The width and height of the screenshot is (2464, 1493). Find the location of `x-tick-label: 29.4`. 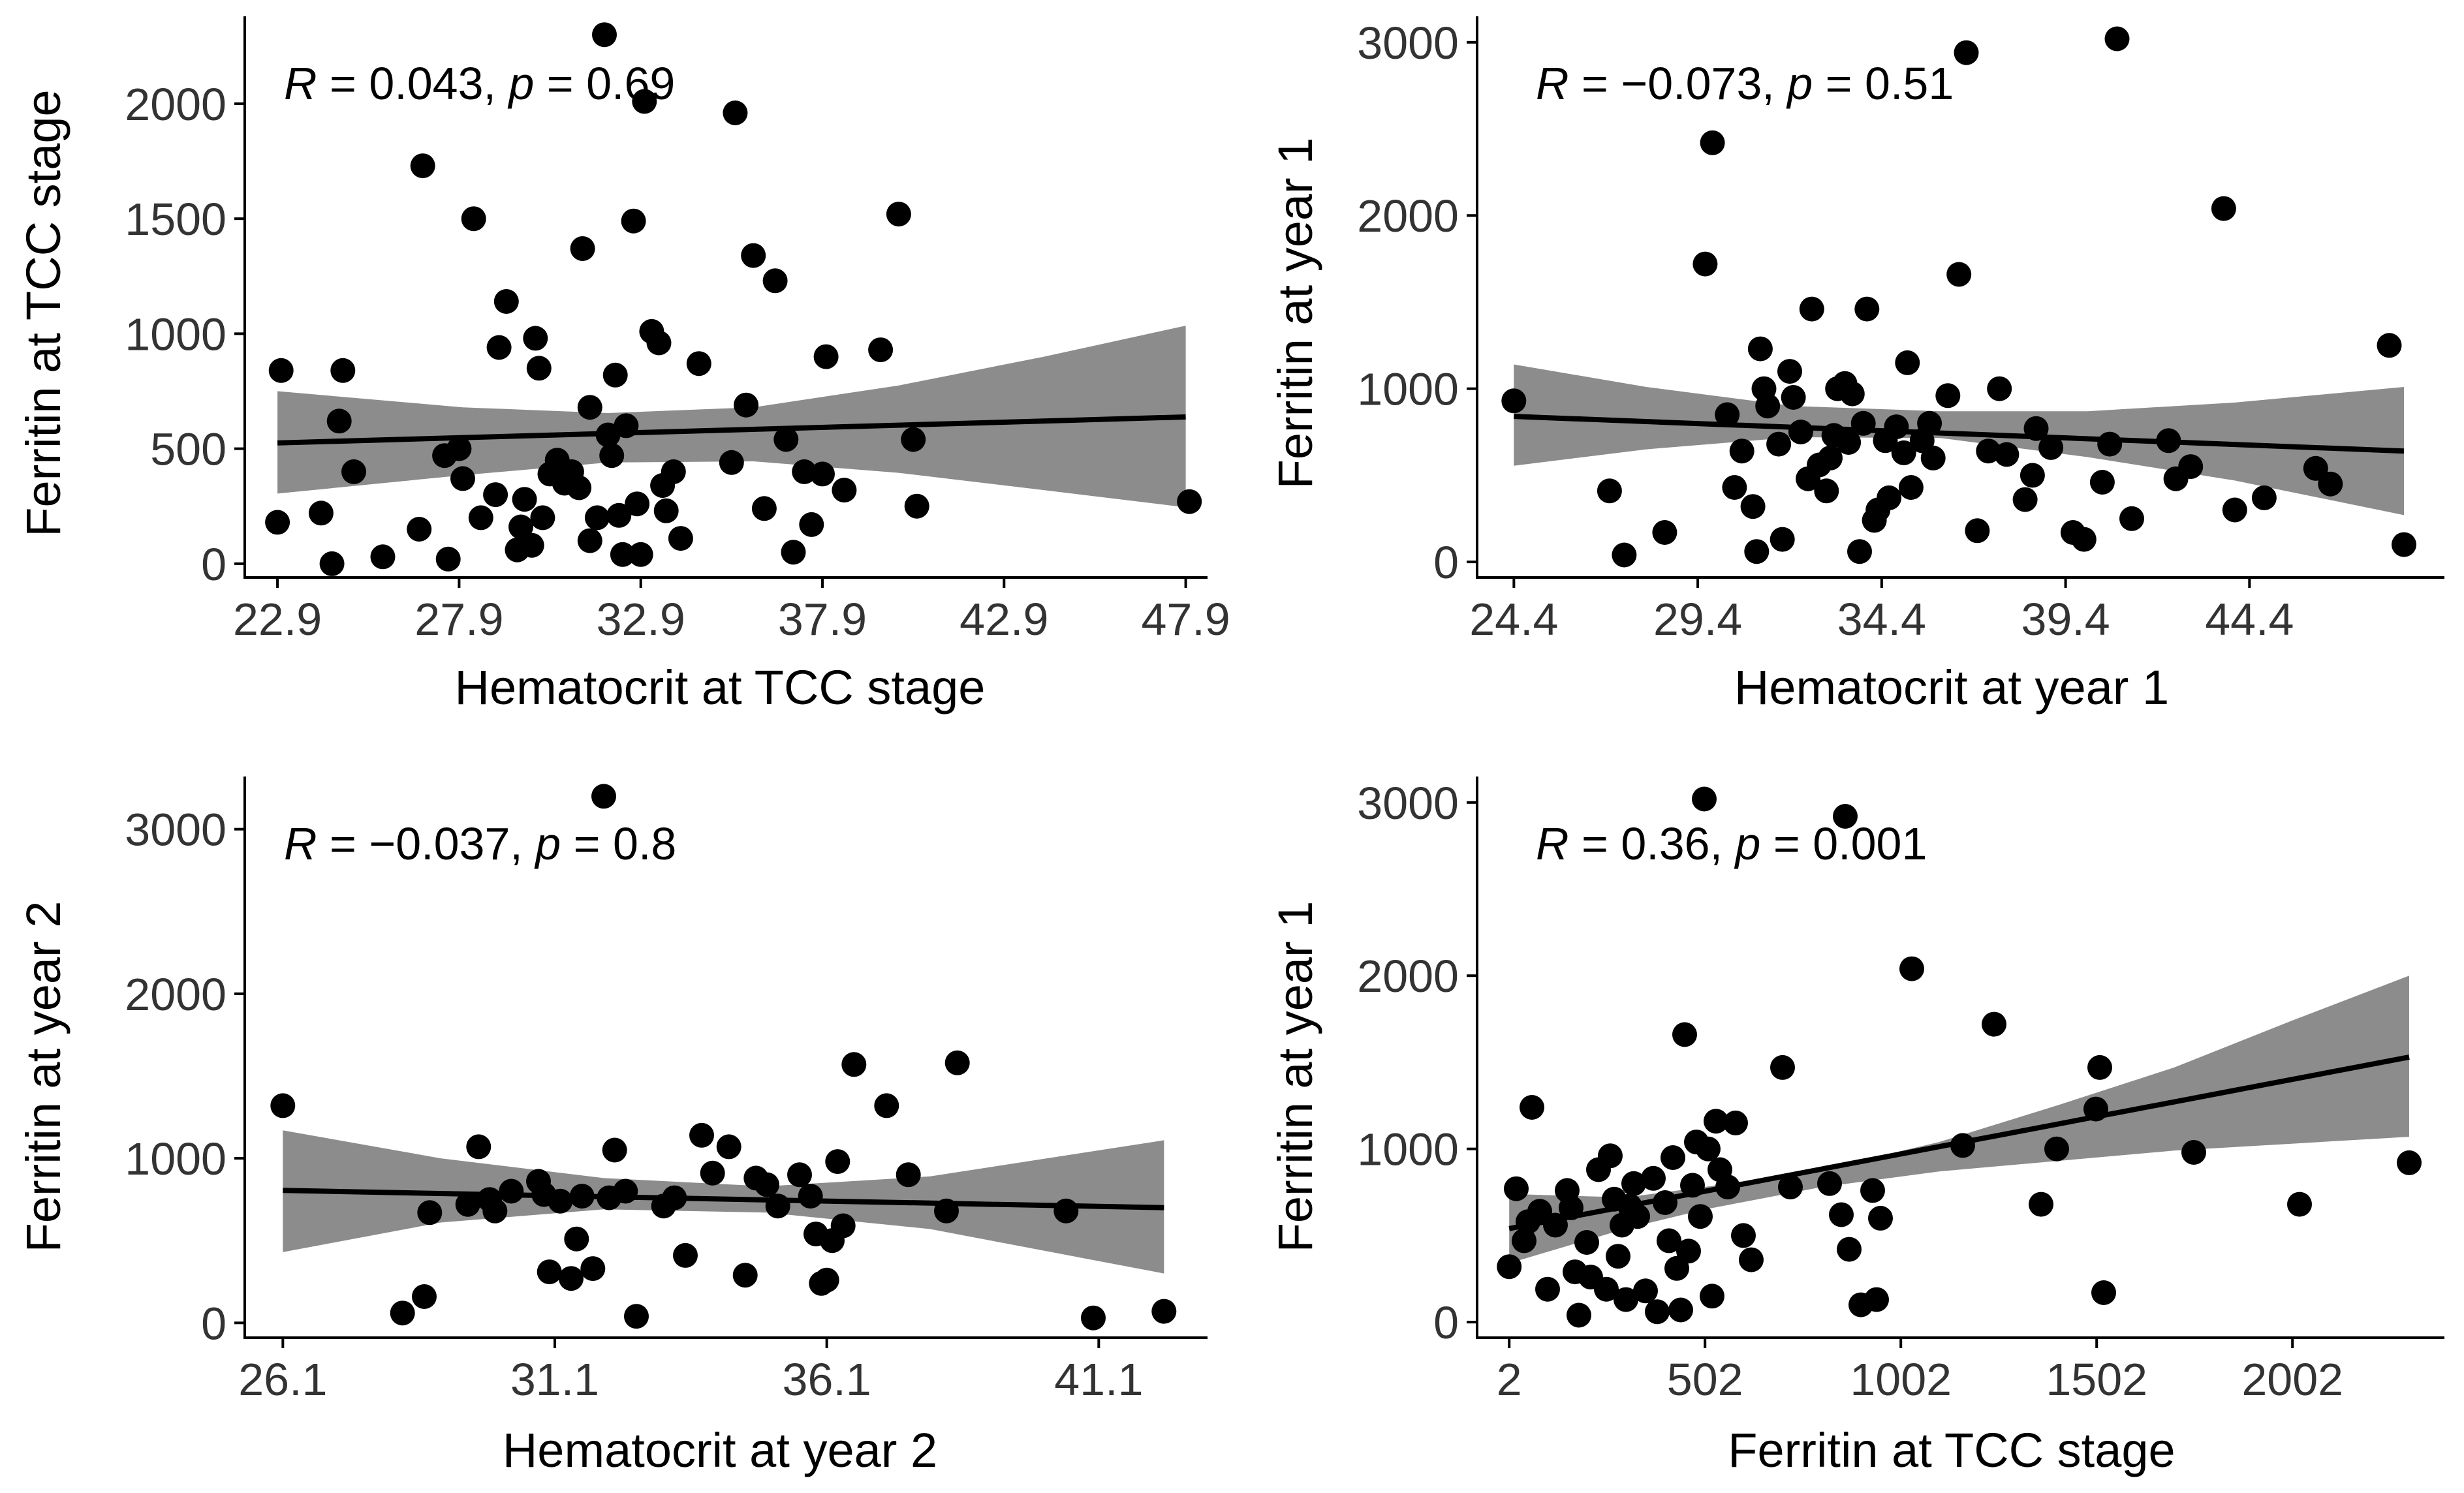

x-tick-label: 29.4 is located at coordinates (1697, 619).